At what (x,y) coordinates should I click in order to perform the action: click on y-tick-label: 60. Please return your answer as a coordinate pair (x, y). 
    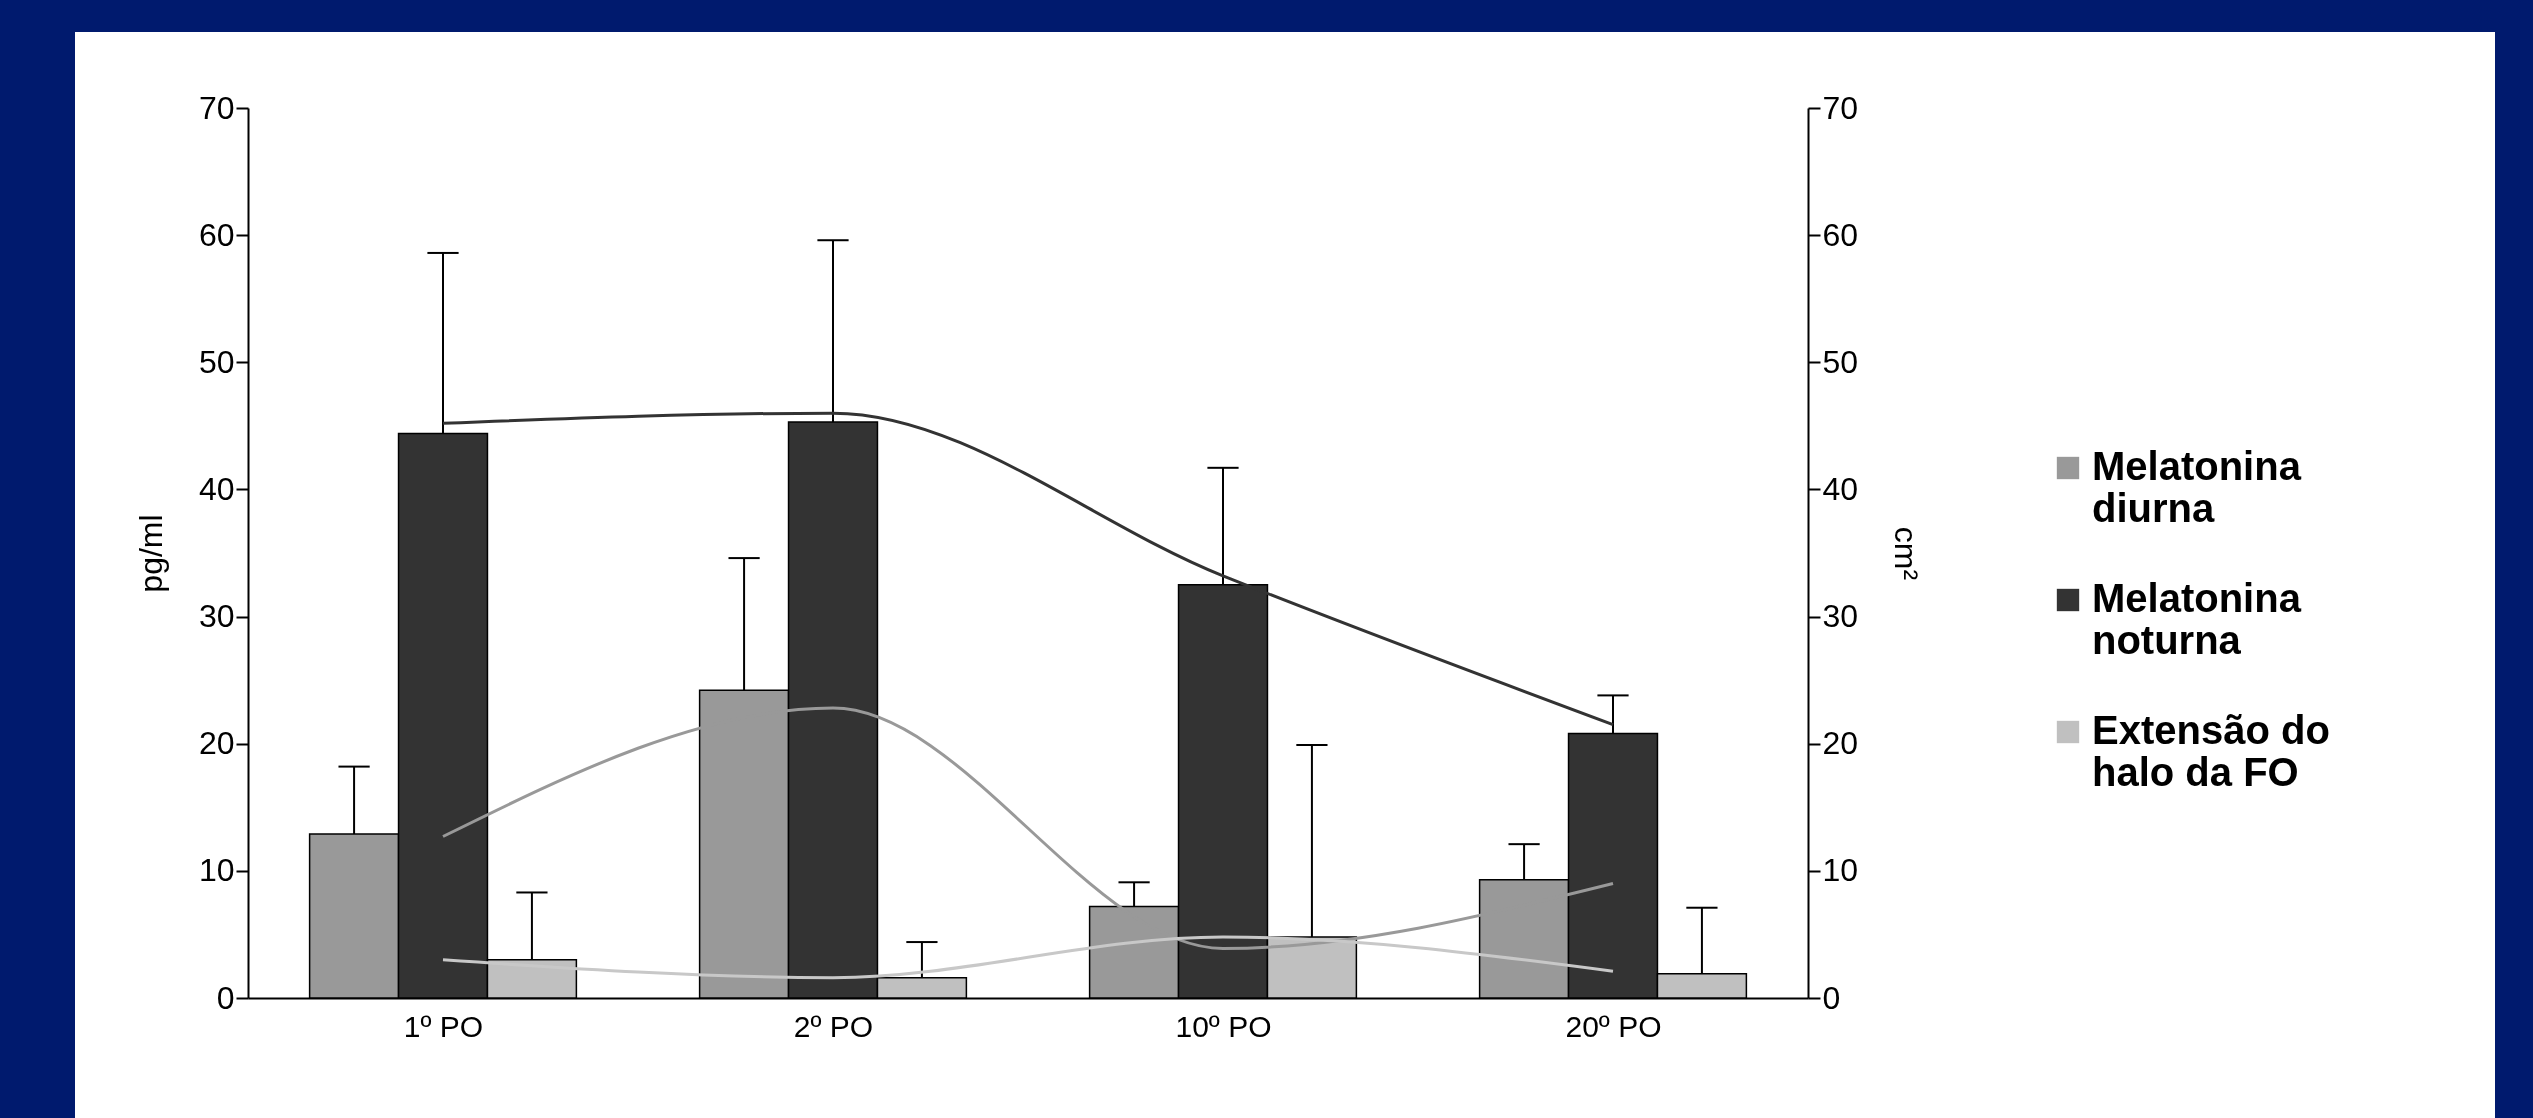
    Looking at the image, I should click on (216, 234).